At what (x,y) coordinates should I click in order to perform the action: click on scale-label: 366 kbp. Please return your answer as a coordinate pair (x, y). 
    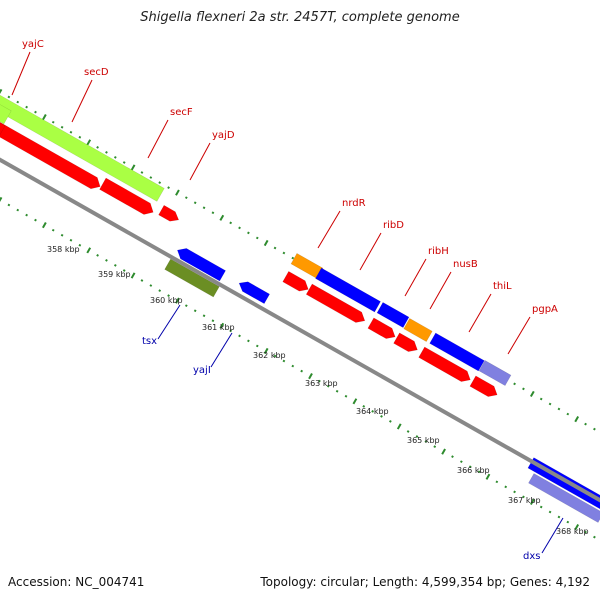
    Looking at the image, I should click on (473, 470).